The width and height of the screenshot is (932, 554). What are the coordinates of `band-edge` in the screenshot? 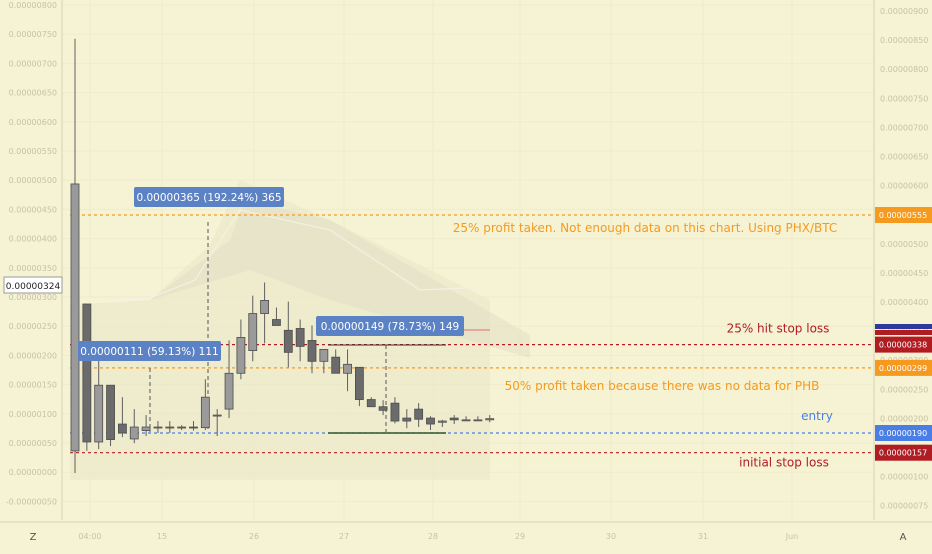 It's located at (280, 255).